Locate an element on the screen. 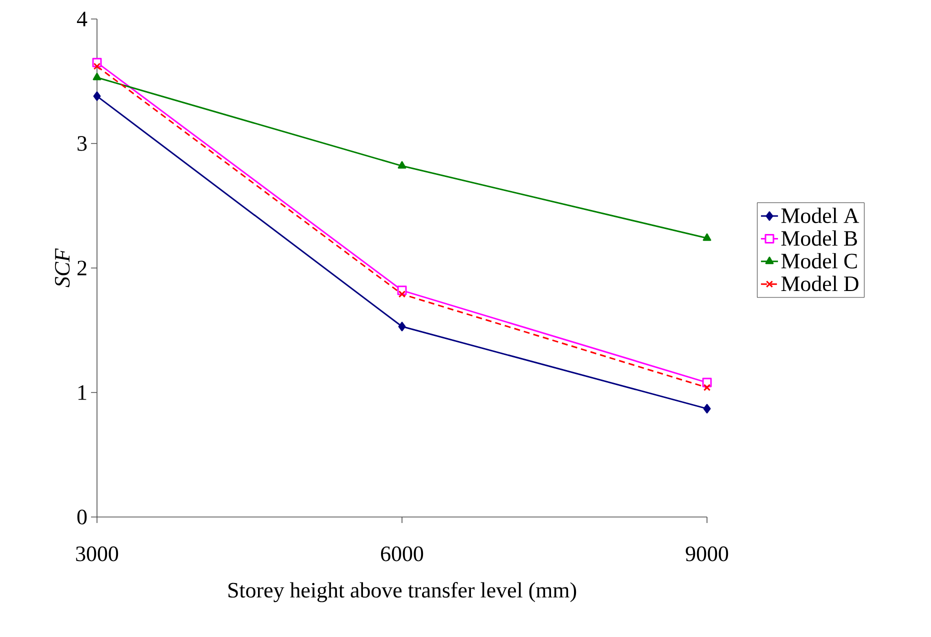  x-tick-label: 9000 is located at coordinates (707, 554).